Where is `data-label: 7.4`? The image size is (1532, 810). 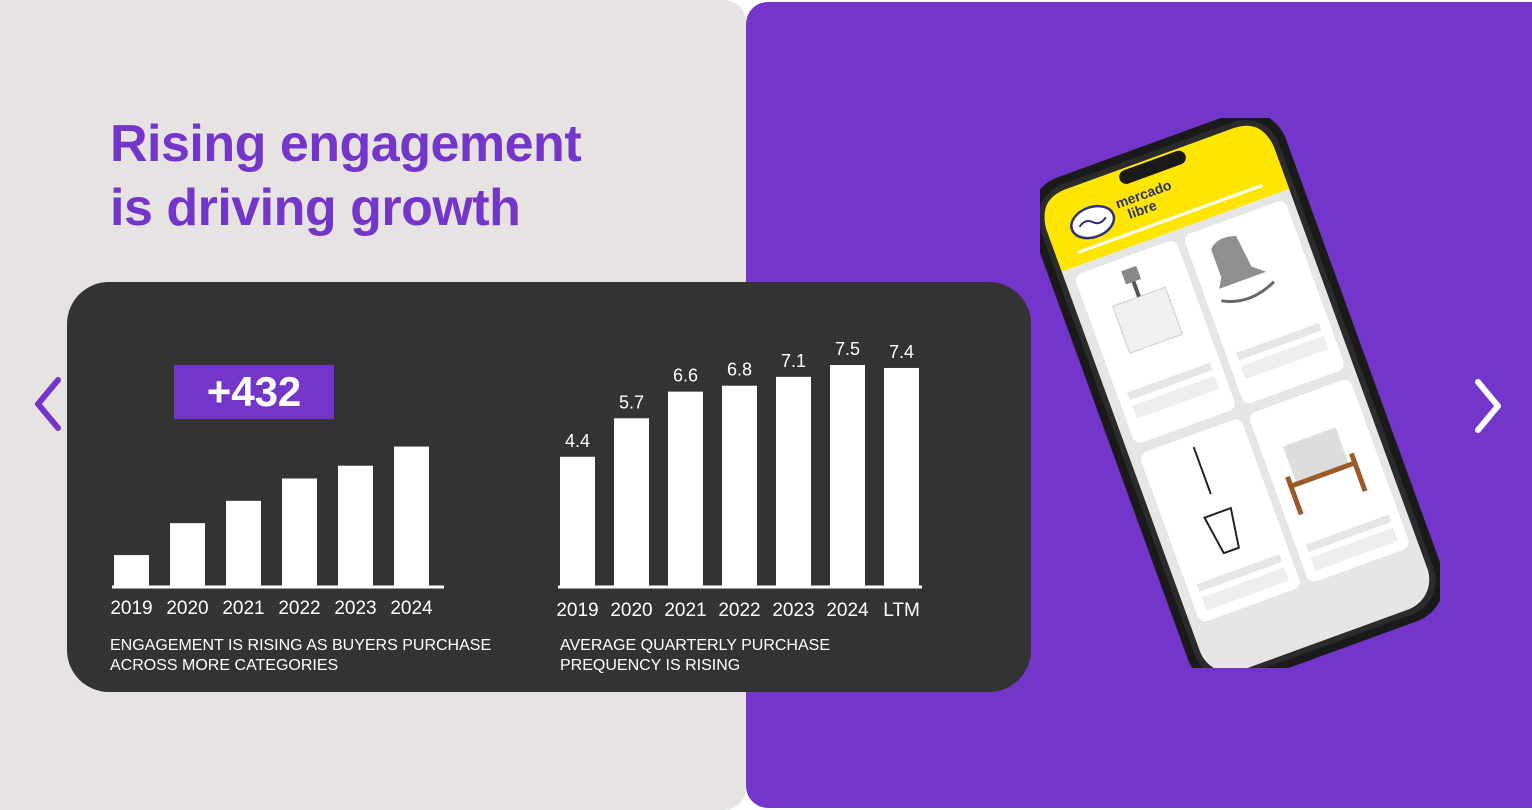 data-label: 7.4 is located at coordinates (901, 352).